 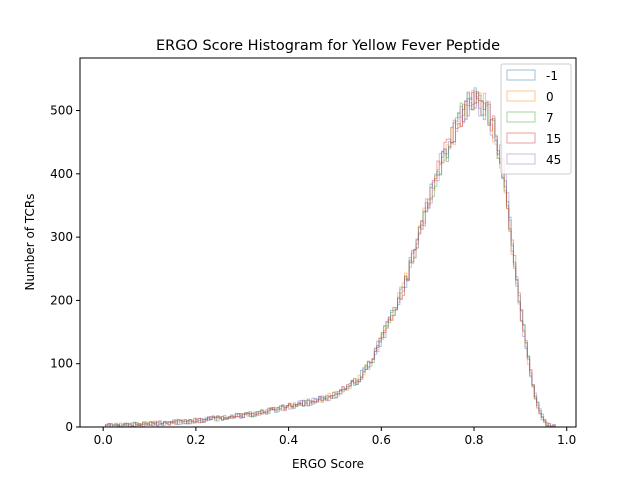 I want to click on y-tick-label: 400, so click(x=61, y=174).